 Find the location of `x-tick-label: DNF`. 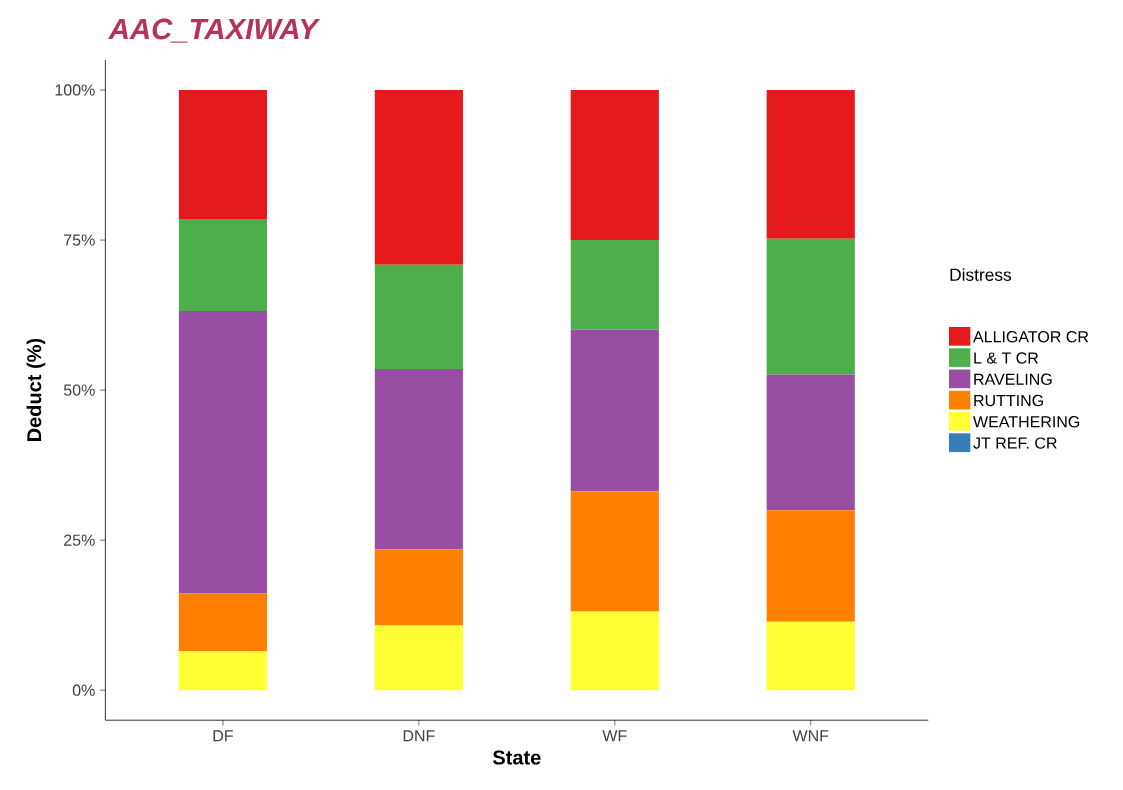

x-tick-label: DNF is located at coordinates (419, 736).